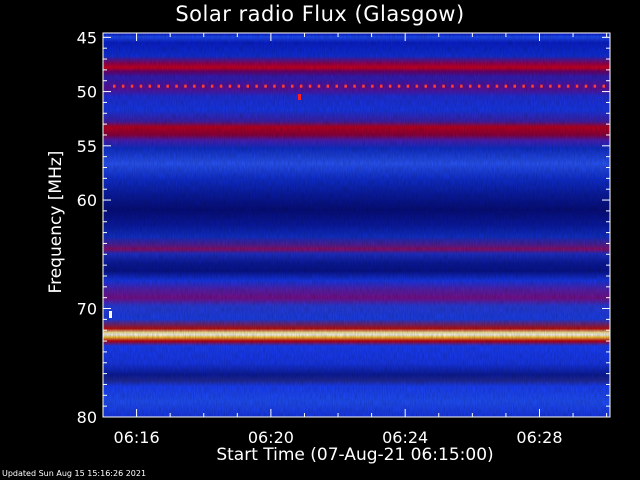 The width and height of the screenshot is (640, 480). Describe the element at coordinates (56, 222) in the screenshot. I see `y-axis-label: Frequency [MHz]` at that location.